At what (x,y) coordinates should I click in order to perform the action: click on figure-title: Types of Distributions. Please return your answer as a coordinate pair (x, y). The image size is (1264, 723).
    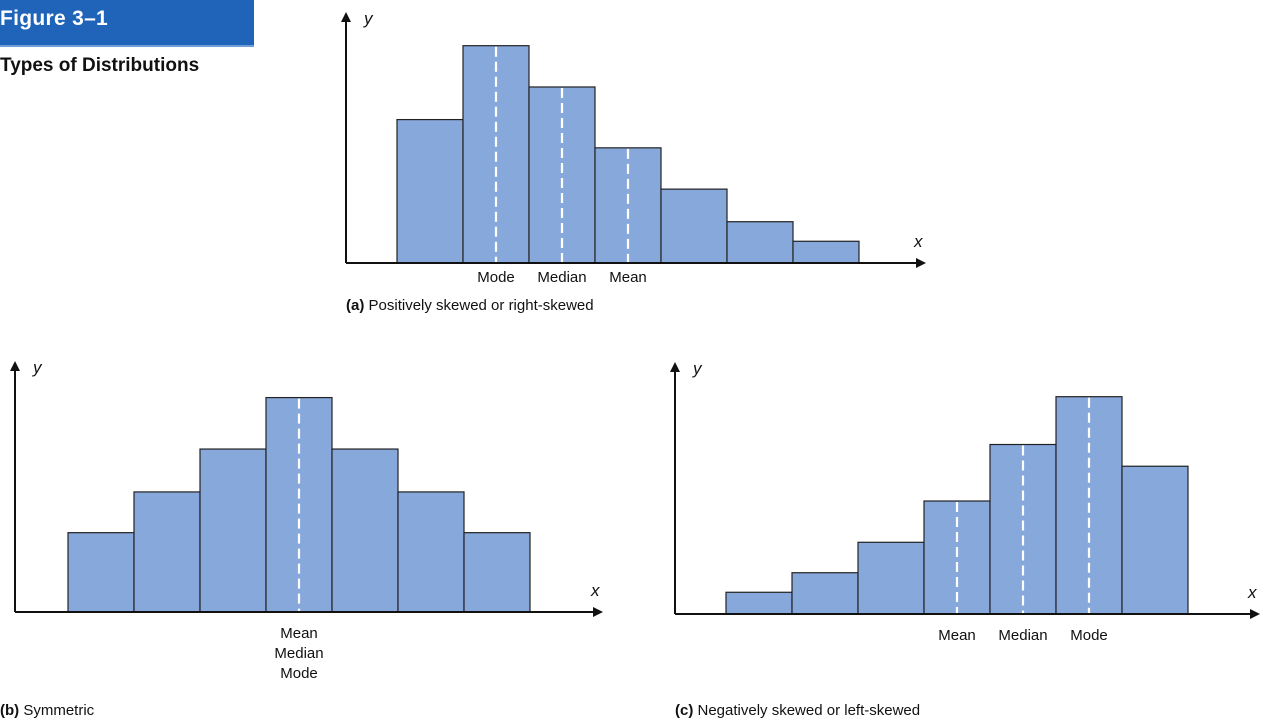
    Looking at the image, I should click on (100, 65).